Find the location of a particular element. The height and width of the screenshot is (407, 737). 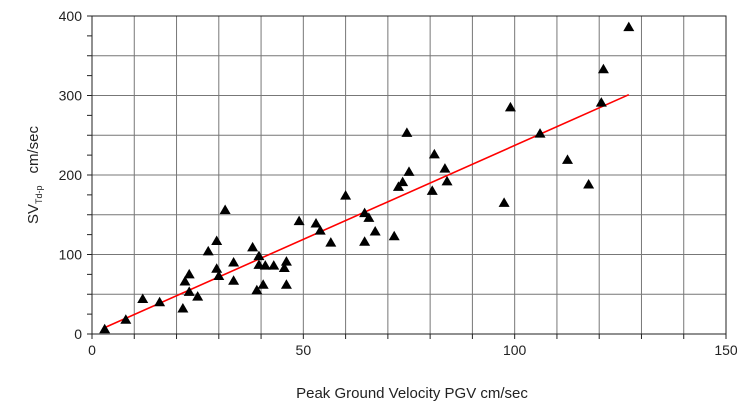

y-tick-labels: 0 100 200 300 400 is located at coordinates (71, 175).